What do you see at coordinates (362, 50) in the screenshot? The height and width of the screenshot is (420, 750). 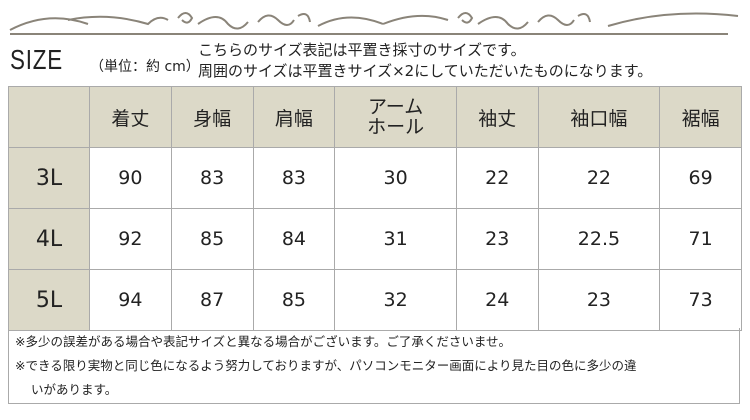 I see `description-line: こちらのサイズ表記は平置き採寸のサイズです。` at bounding box center [362, 50].